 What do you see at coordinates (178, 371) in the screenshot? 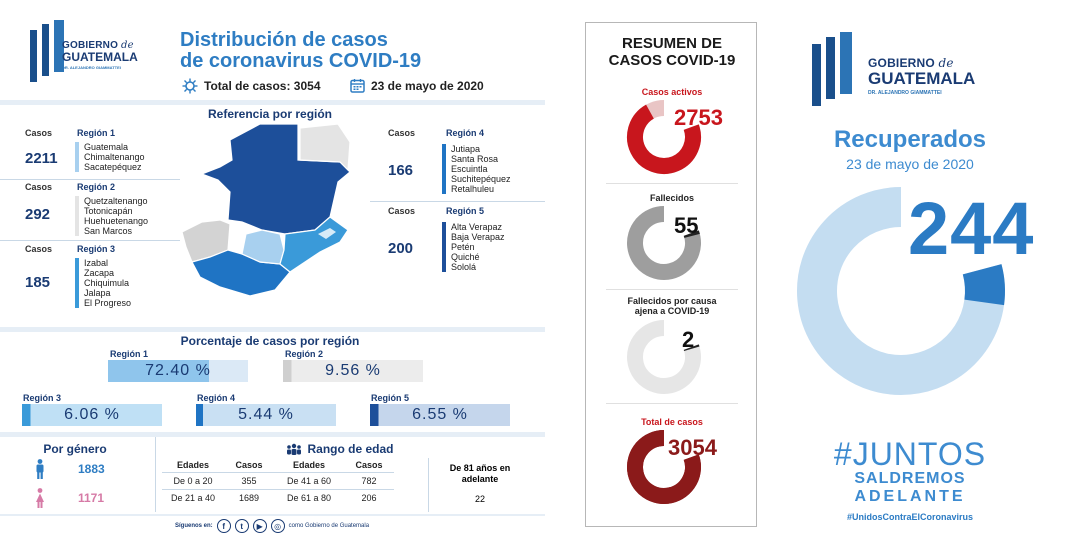
I see `pct-bar: 72.40 %` at bounding box center [178, 371].